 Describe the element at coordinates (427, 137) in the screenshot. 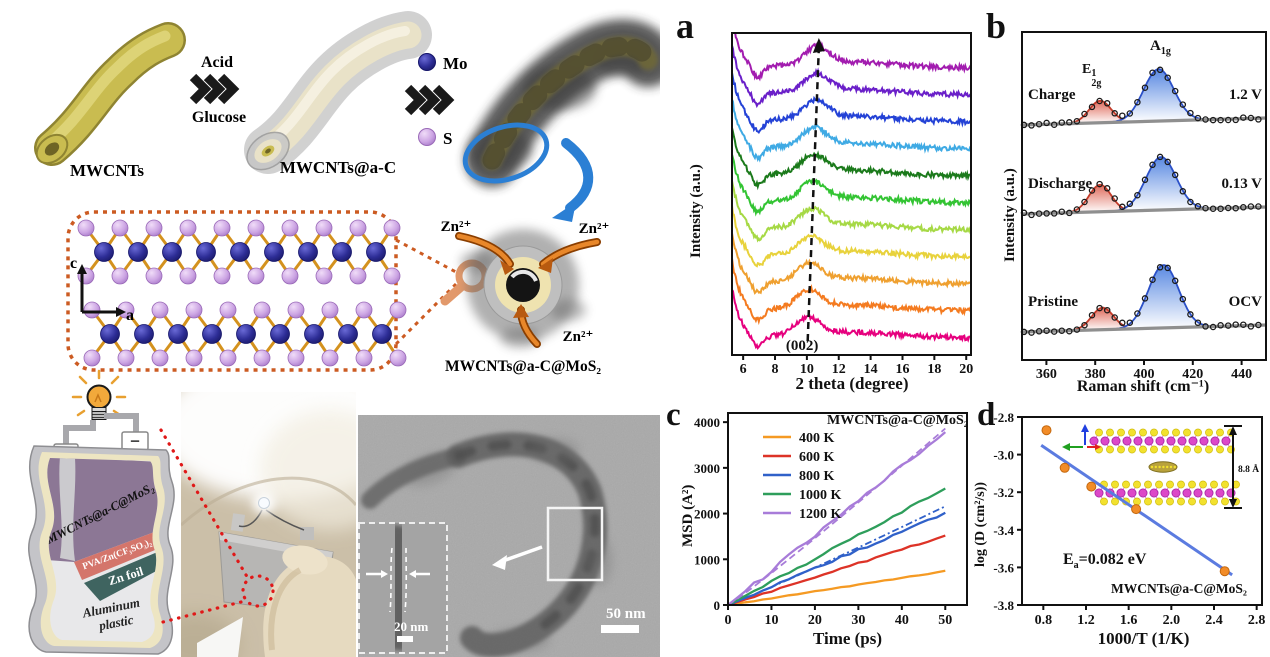

I see `s-sphere-icon` at that location.